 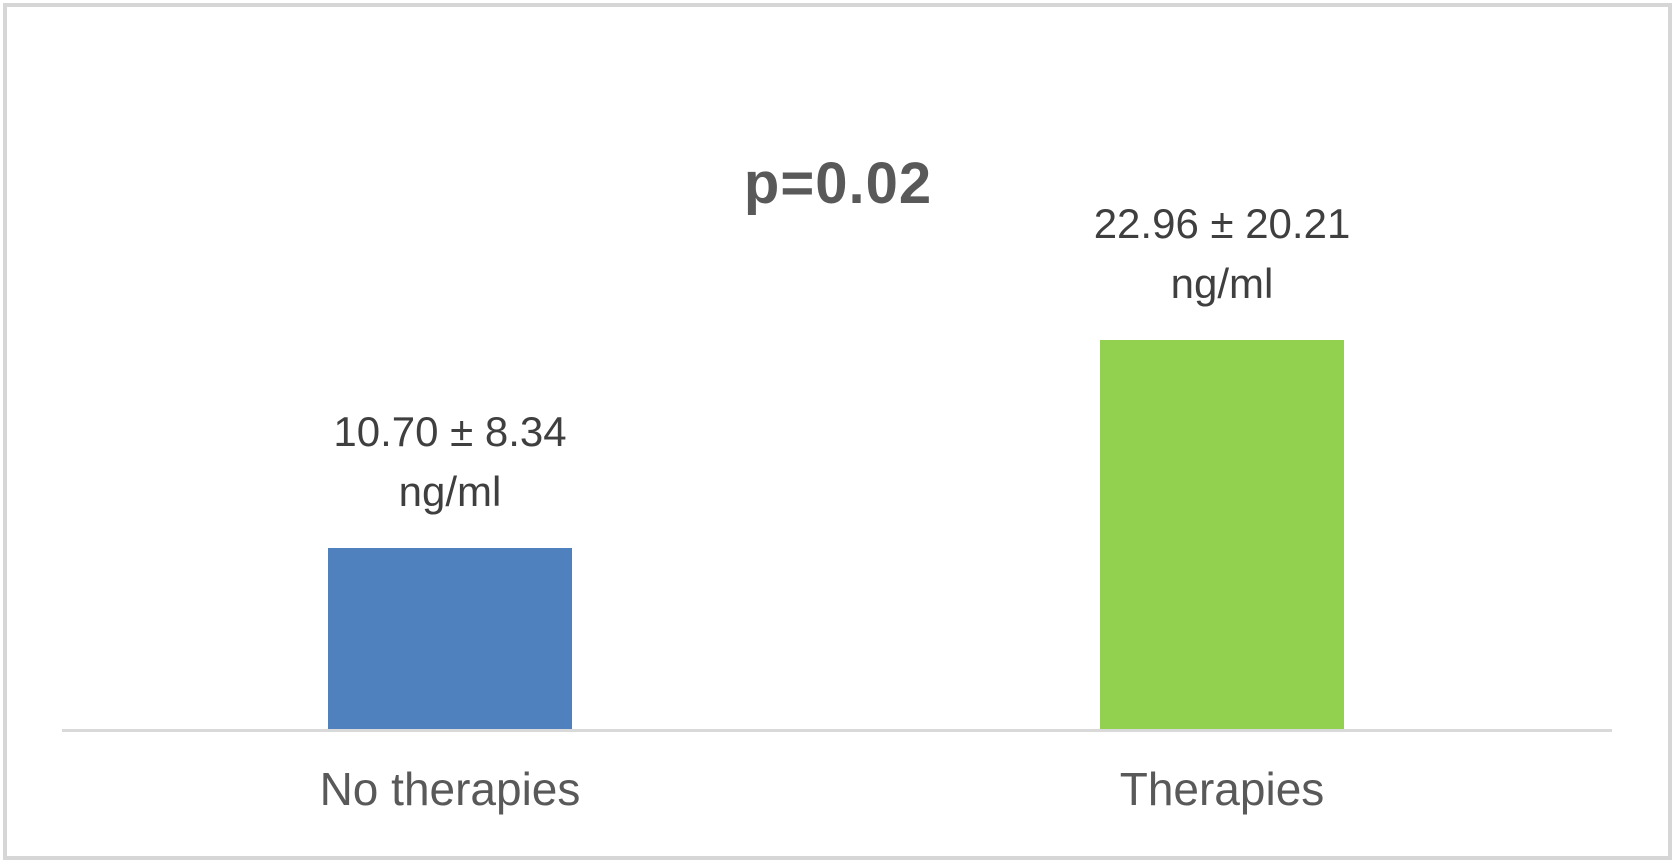 What do you see at coordinates (1222, 535) in the screenshot?
I see `bar-therapies` at bounding box center [1222, 535].